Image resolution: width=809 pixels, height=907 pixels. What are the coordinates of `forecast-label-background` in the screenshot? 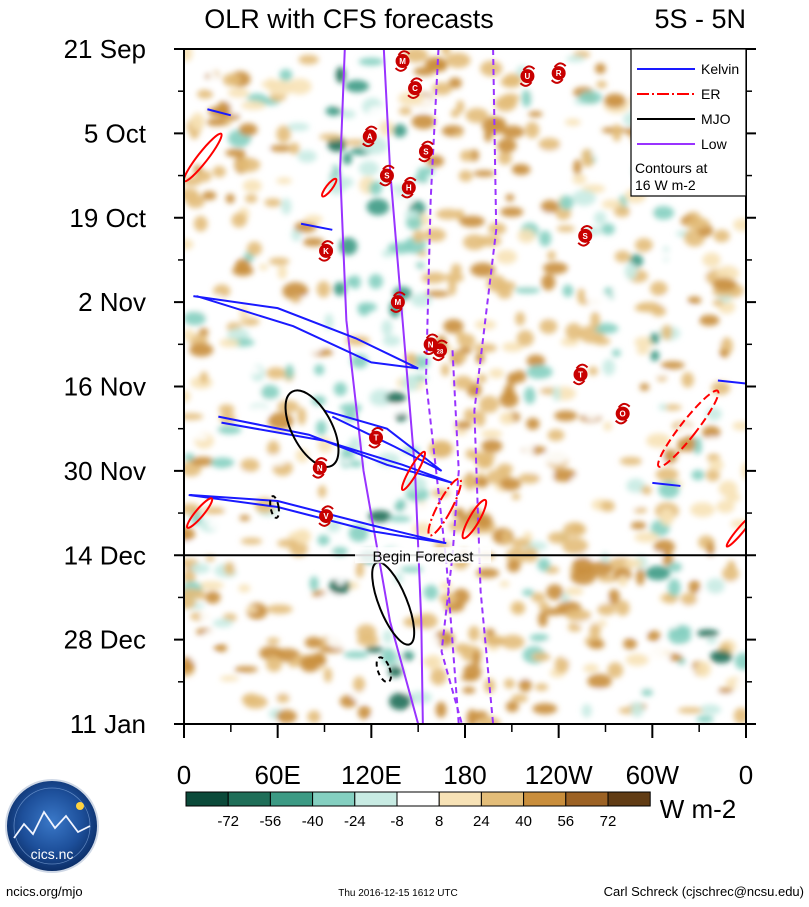 It's located at (423, 555).